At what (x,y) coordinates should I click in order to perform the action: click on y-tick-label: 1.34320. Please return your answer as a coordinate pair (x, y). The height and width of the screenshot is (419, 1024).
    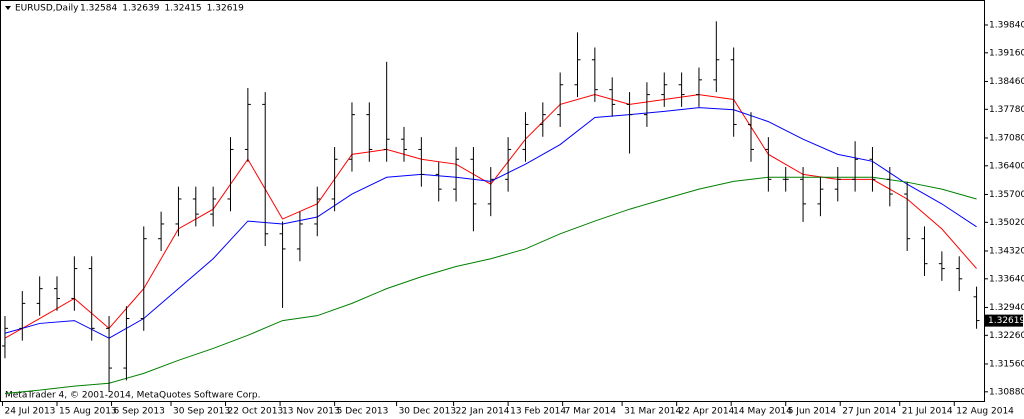
    Looking at the image, I should click on (1006, 251).